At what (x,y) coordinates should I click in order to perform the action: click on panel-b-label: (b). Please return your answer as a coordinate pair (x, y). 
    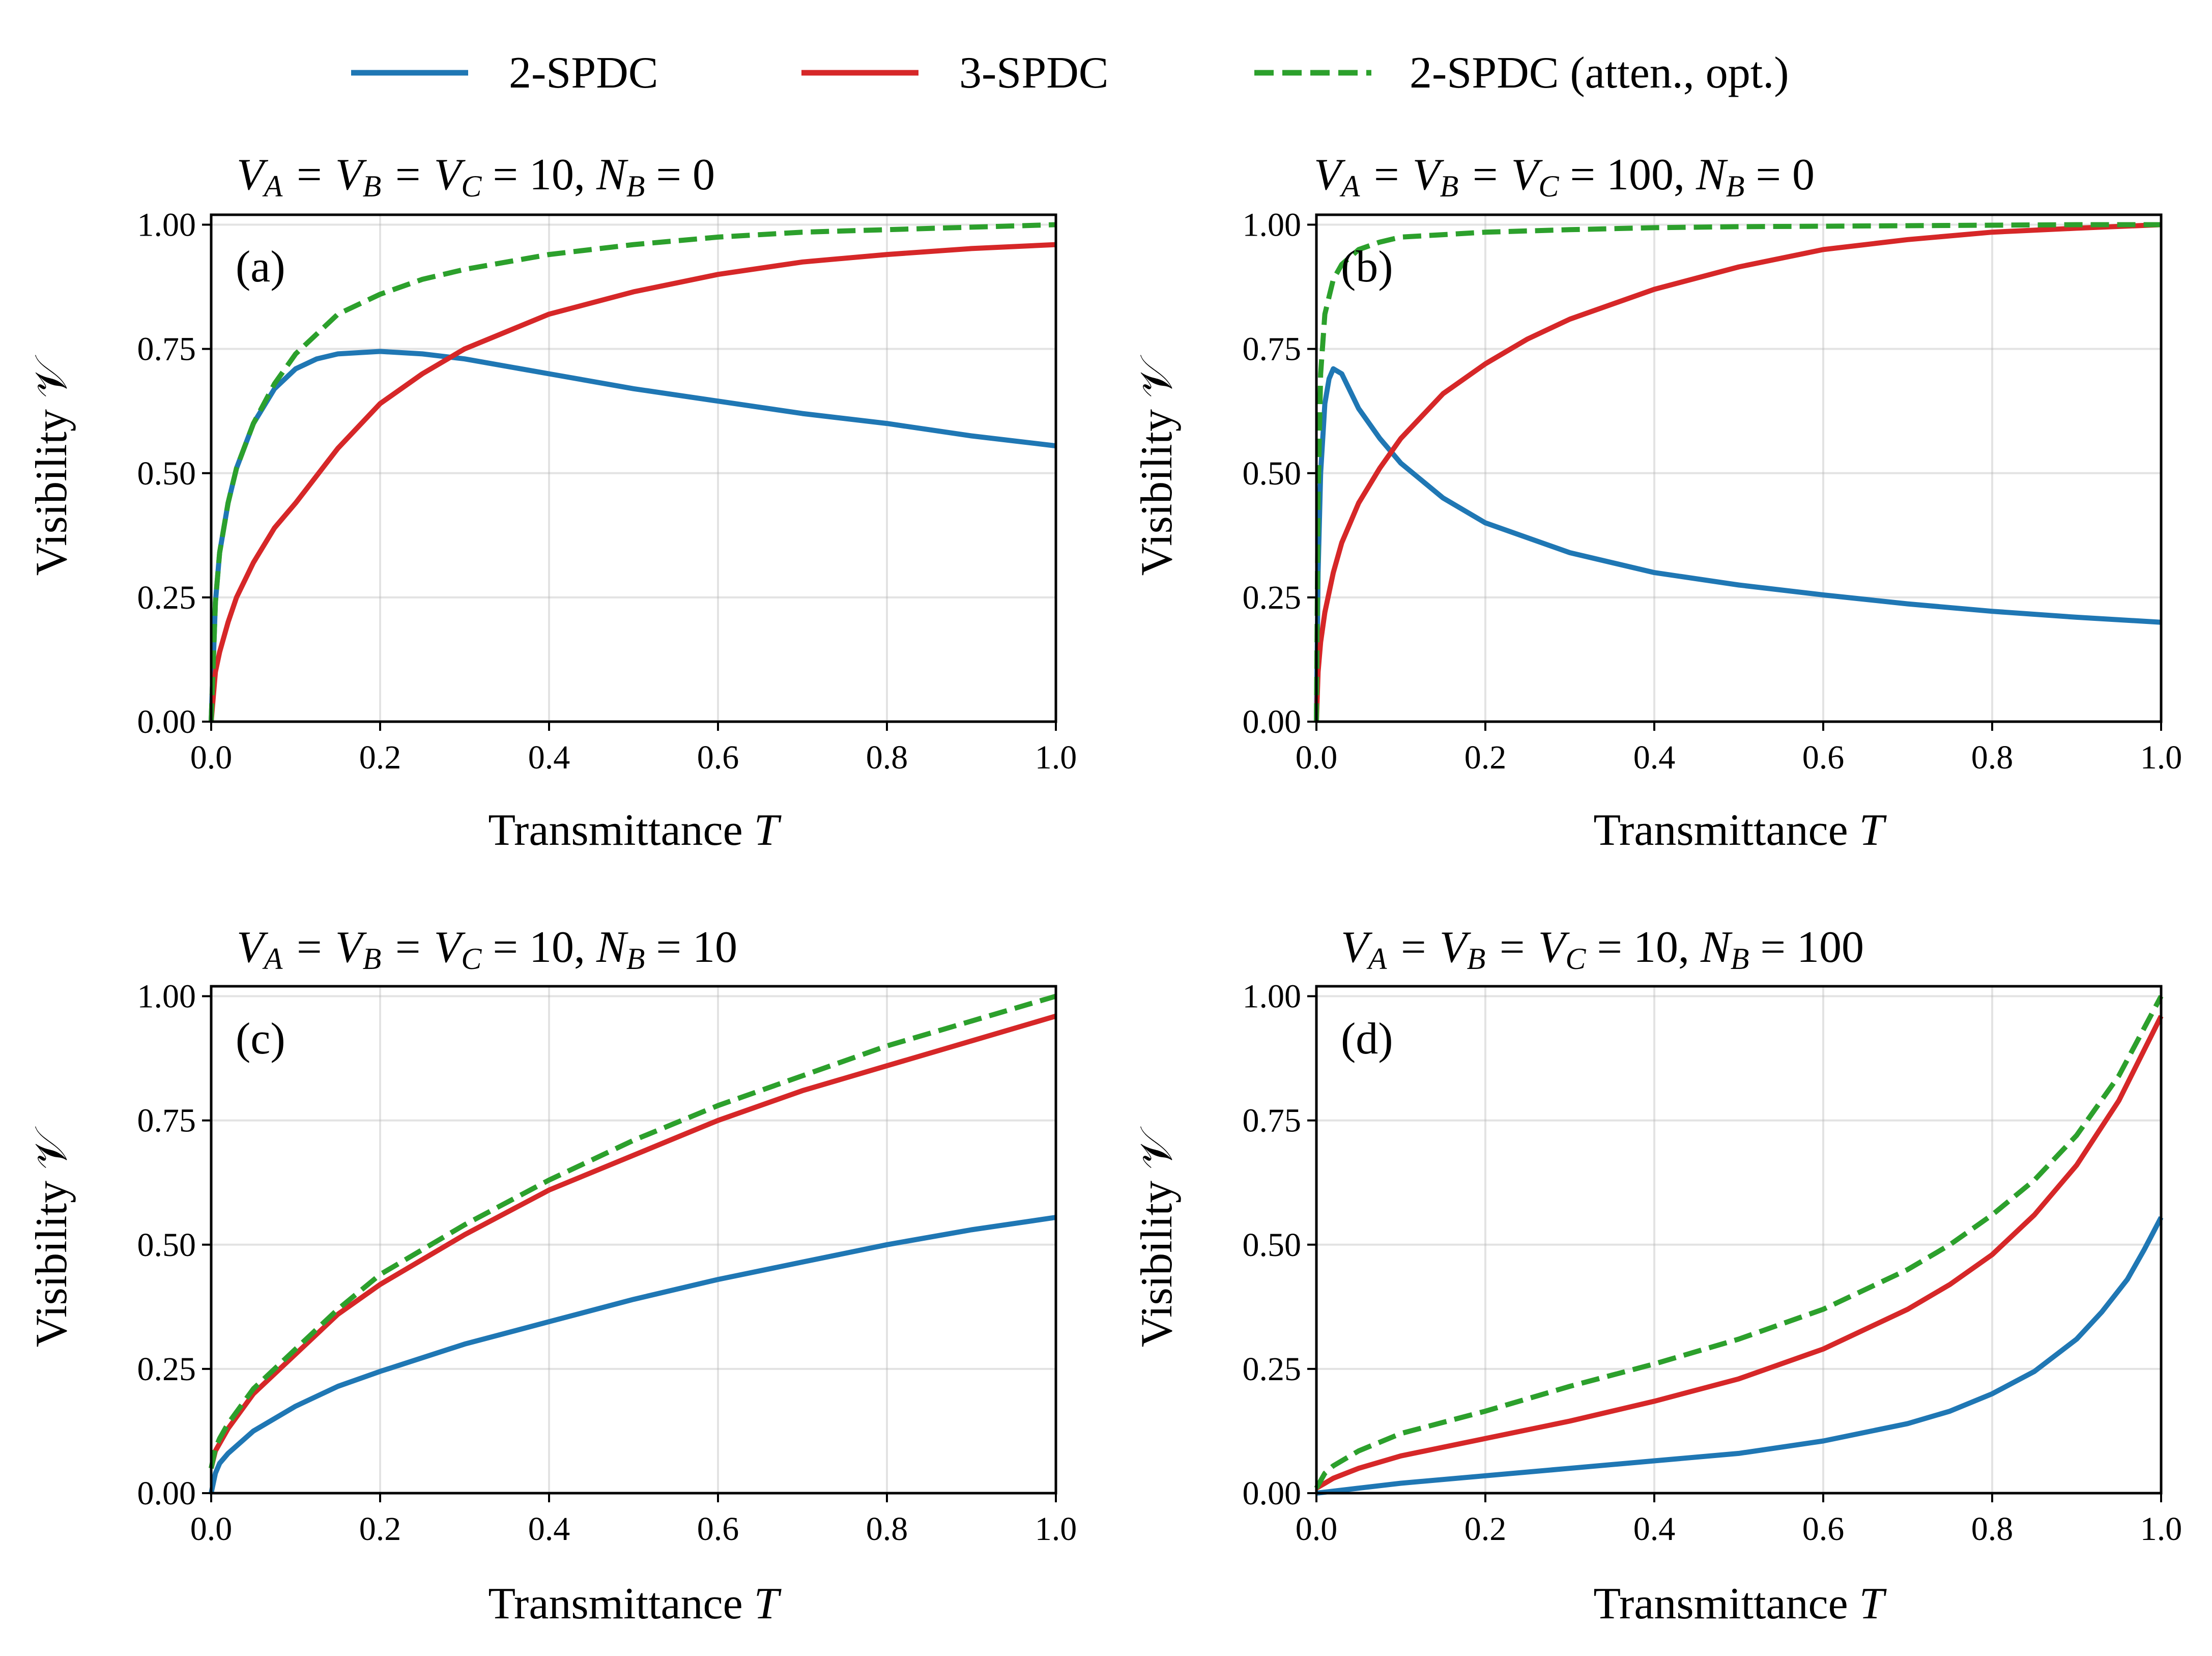
    Looking at the image, I should click on (1367, 267).